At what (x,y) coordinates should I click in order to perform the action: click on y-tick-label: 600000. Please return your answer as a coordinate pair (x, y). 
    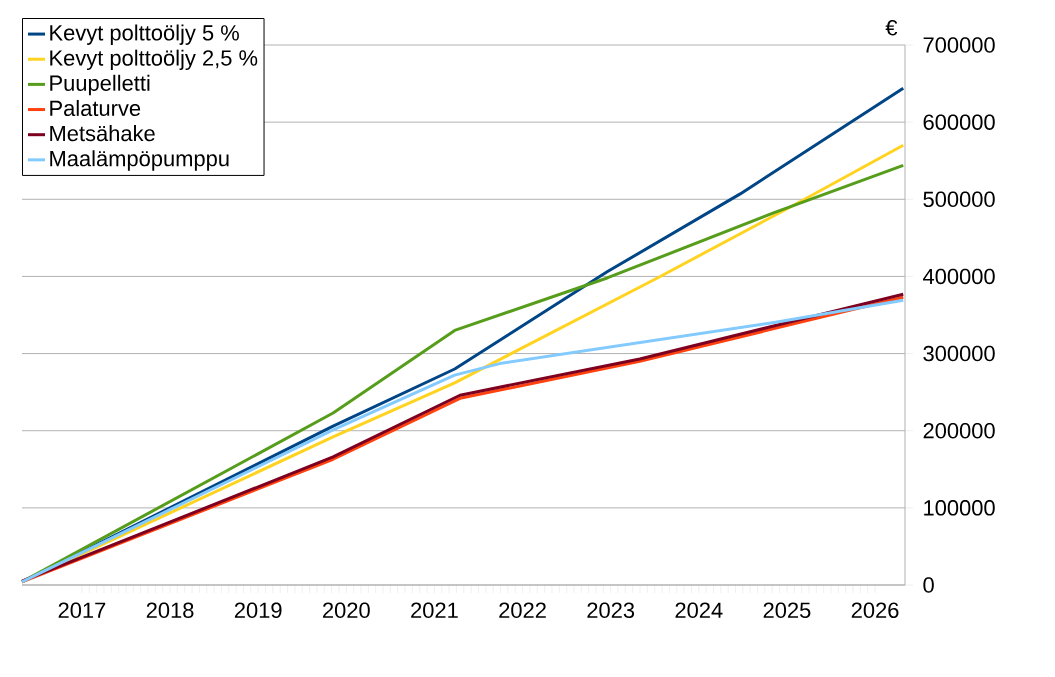
    Looking at the image, I should click on (959, 122).